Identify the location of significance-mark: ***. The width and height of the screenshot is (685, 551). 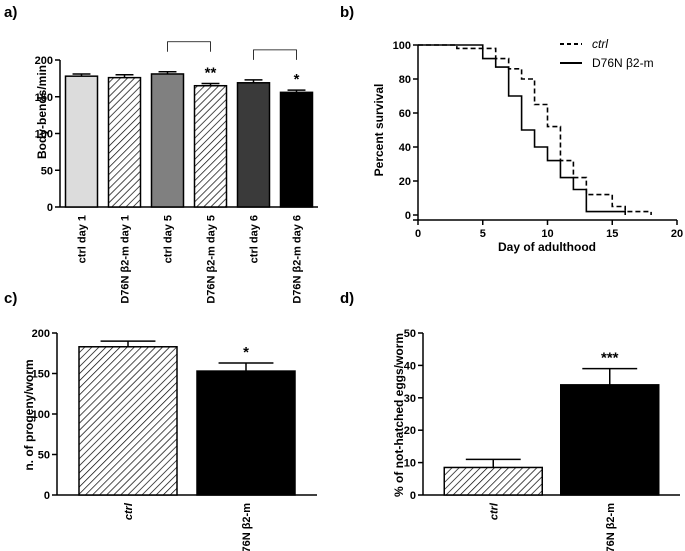
(610, 358).